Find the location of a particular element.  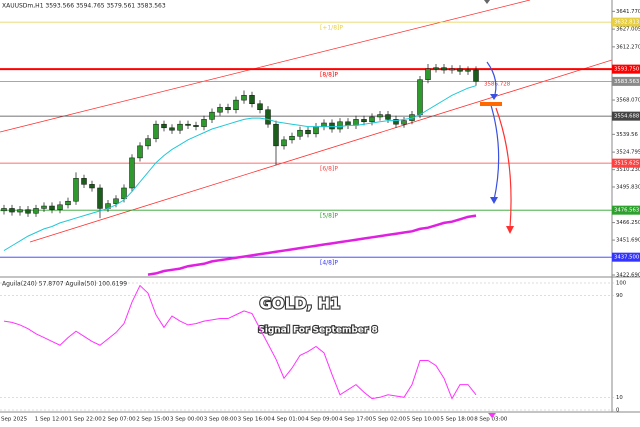

overlay-title: GOLD, H1 is located at coordinates (300, 304).